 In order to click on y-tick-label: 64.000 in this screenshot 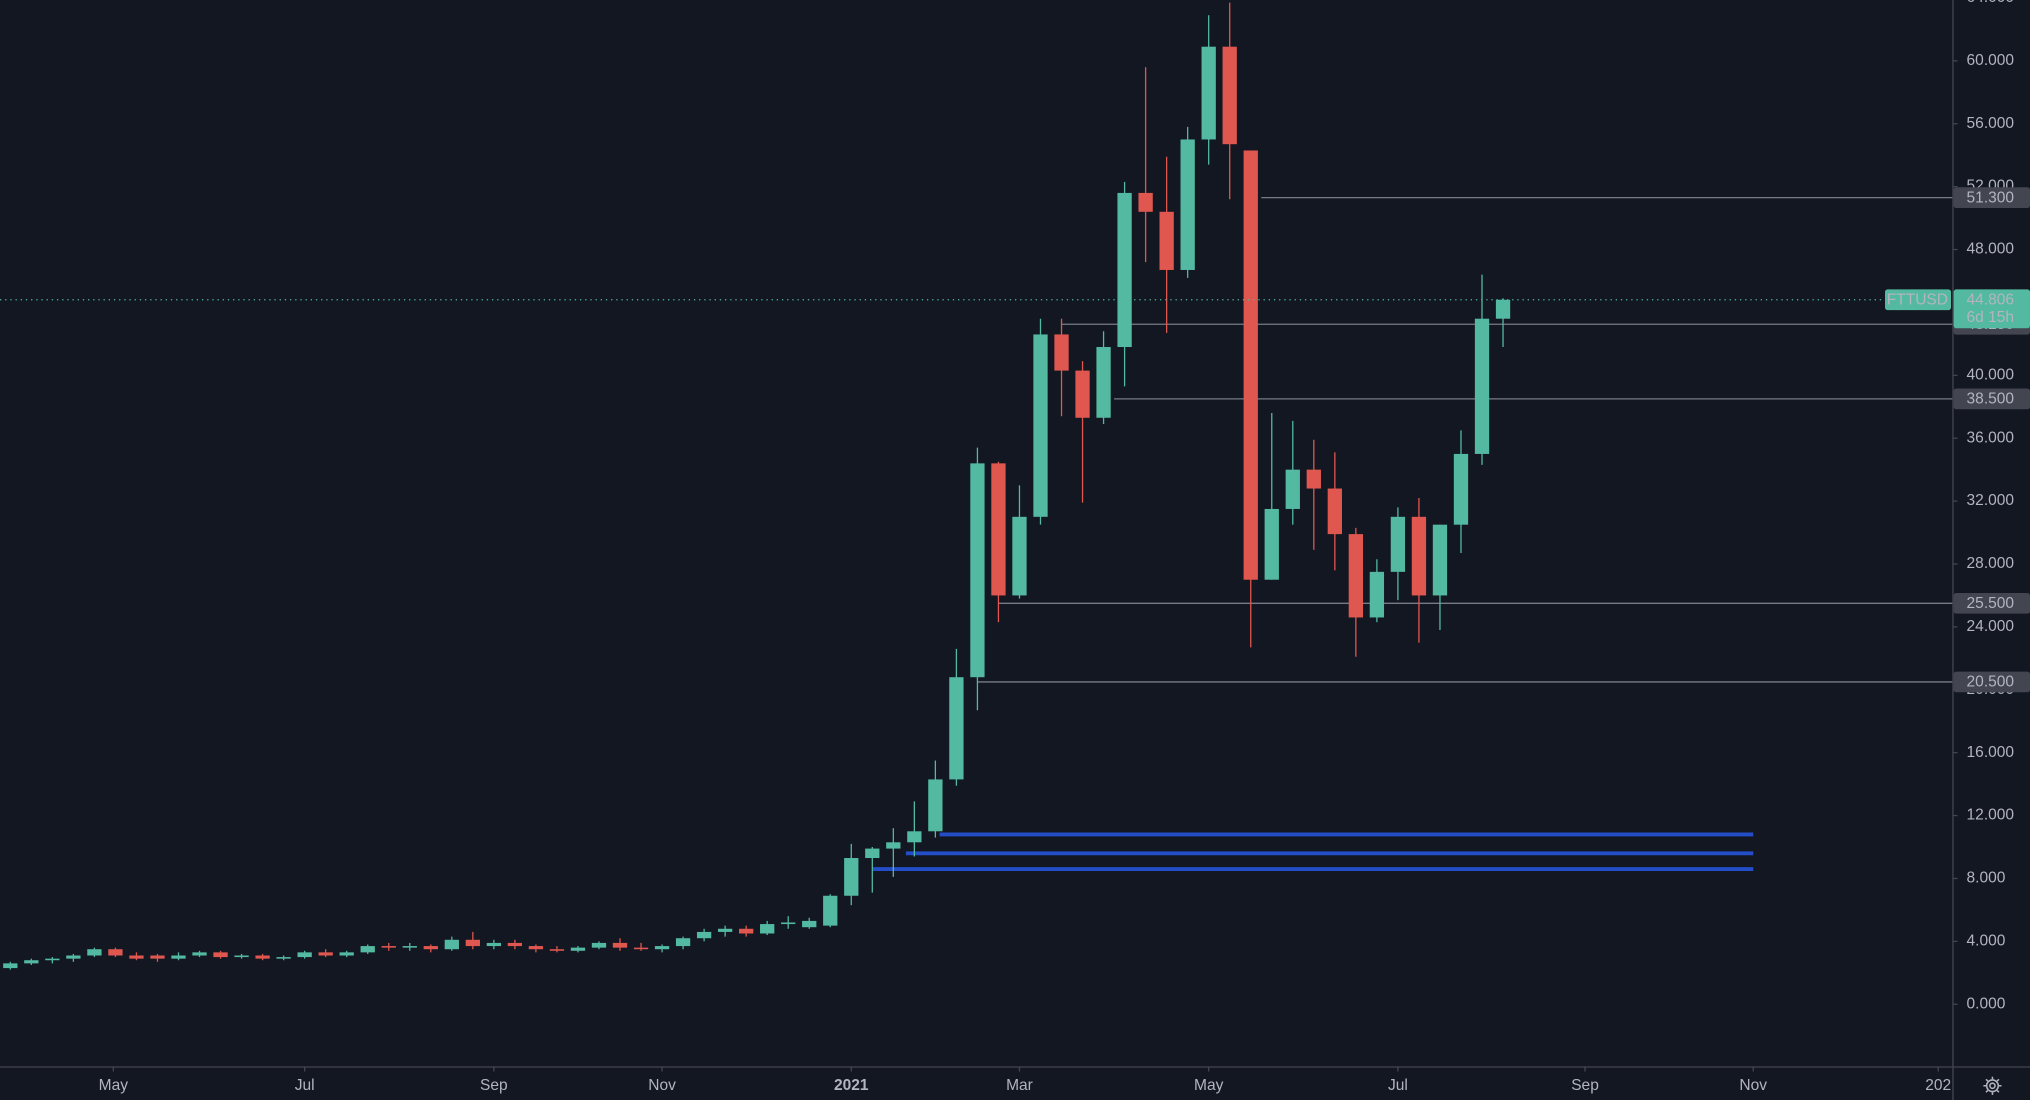, I will do `click(1991, 3)`.